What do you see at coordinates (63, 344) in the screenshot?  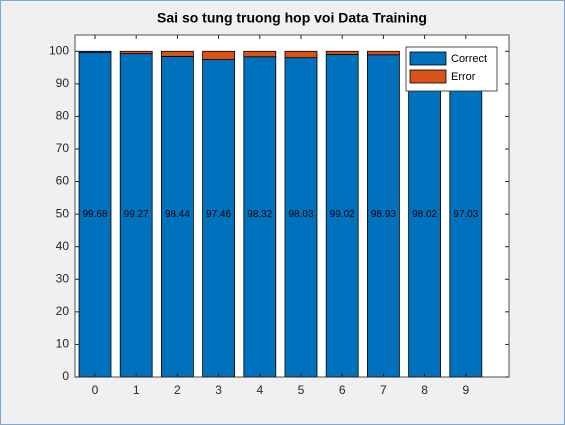 I see `y-tick-label: 10` at bounding box center [63, 344].